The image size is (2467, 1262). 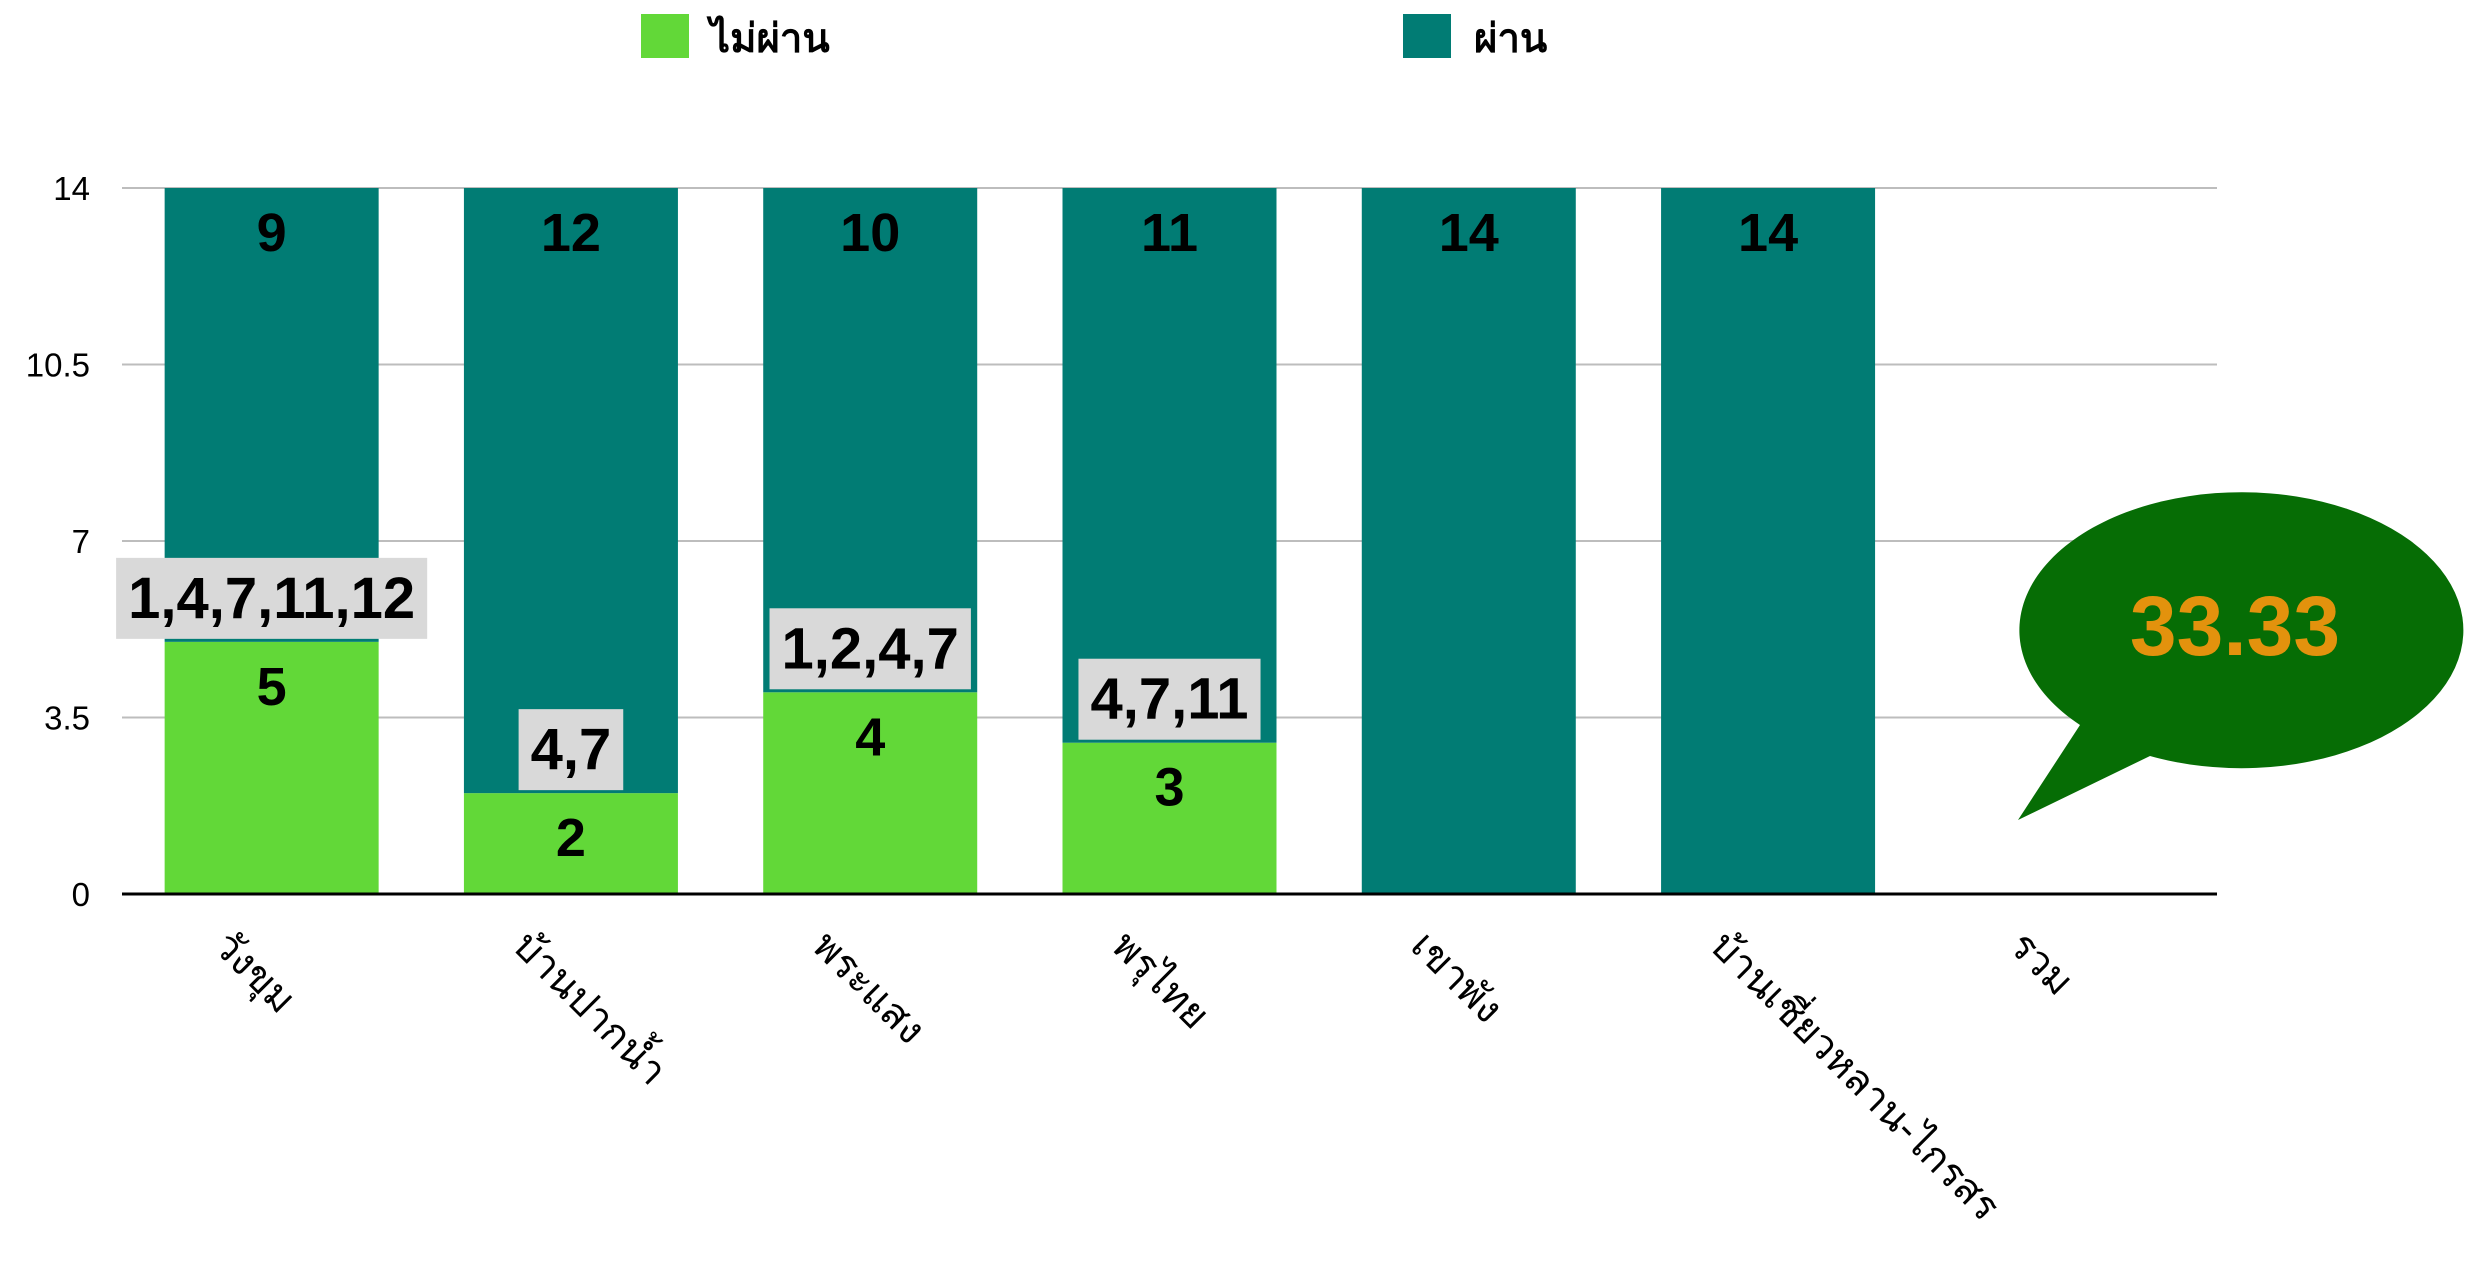 What do you see at coordinates (254, 973) in the screenshot?
I see `category-label: วังขุม` at bounding box center [254, 973].